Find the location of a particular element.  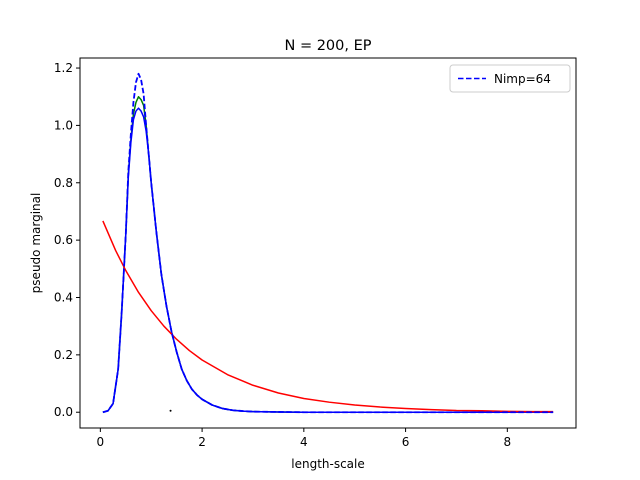

marker-layer is located at coordinates (170, 410).